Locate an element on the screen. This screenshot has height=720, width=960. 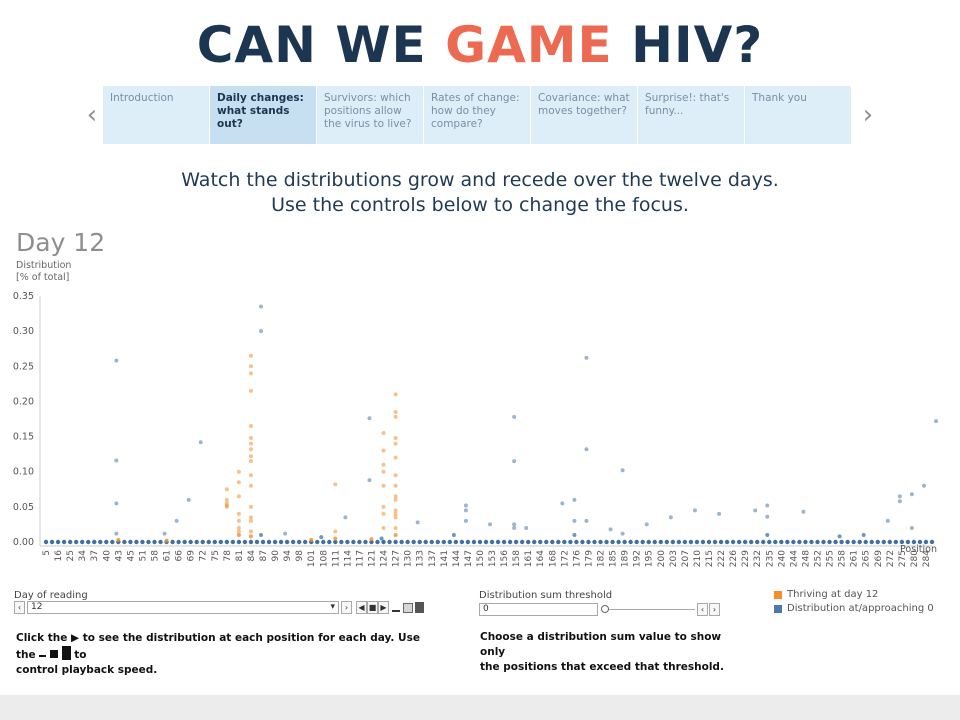
page-title: CAN WE GAME HIV? is located at coordinates (480, 45).